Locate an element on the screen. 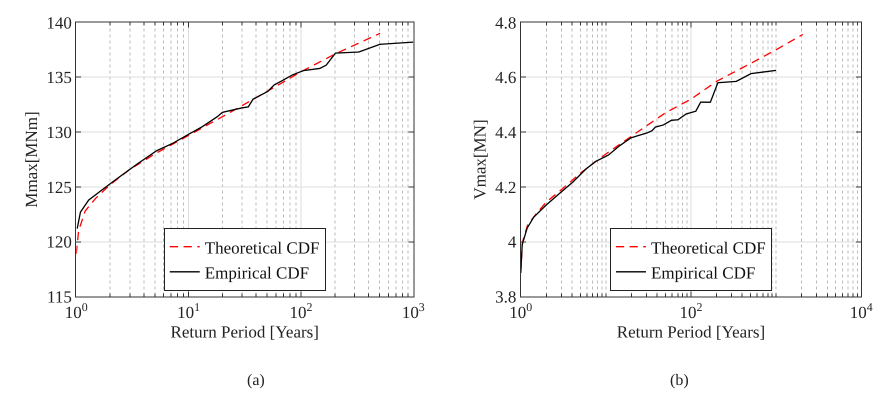 Image resolution: width=887 pixels, height=401 pixels. x-tick-label: 10$^{1}$ is located at coordinates (188, 311).